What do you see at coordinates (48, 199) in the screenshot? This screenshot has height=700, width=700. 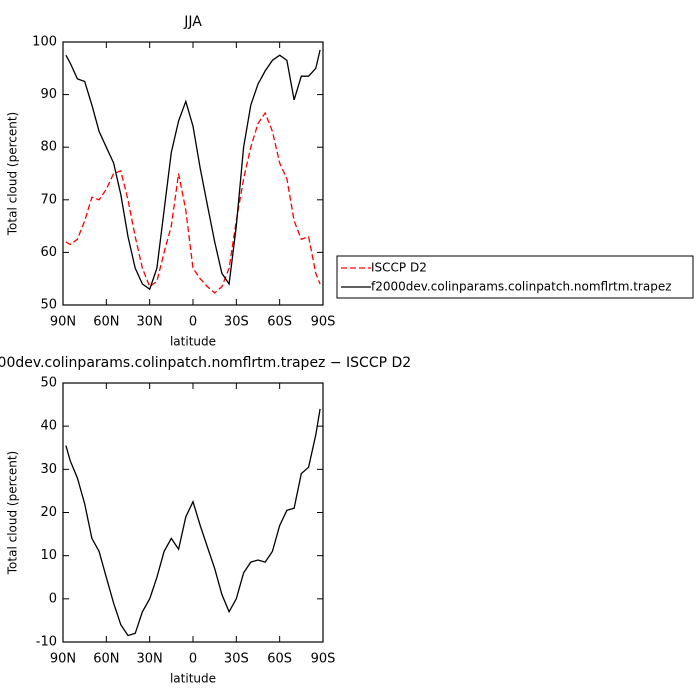 I see `y-tick-label: 70` at bounding box center [48, 199].